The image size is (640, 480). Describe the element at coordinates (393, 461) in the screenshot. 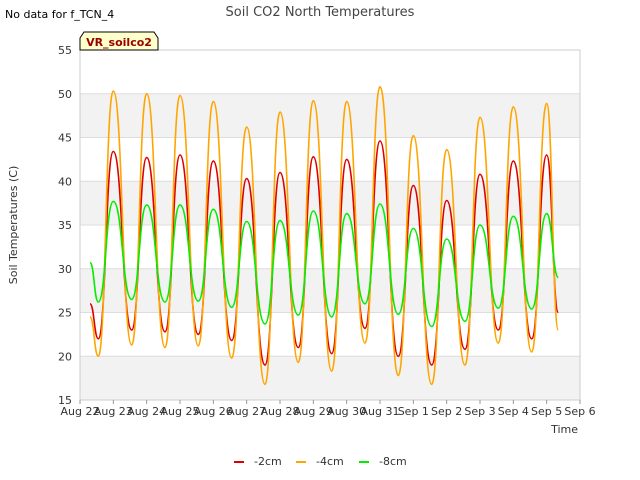

I see `legend-label: -8cm` at that location.